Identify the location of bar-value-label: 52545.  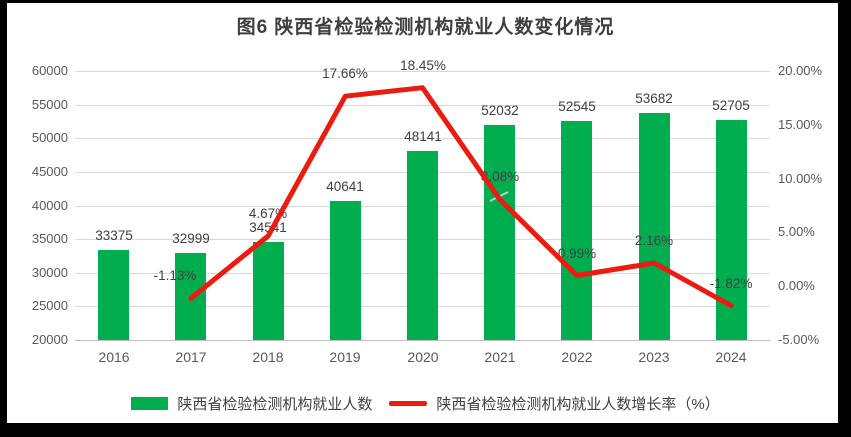
(577, 106).